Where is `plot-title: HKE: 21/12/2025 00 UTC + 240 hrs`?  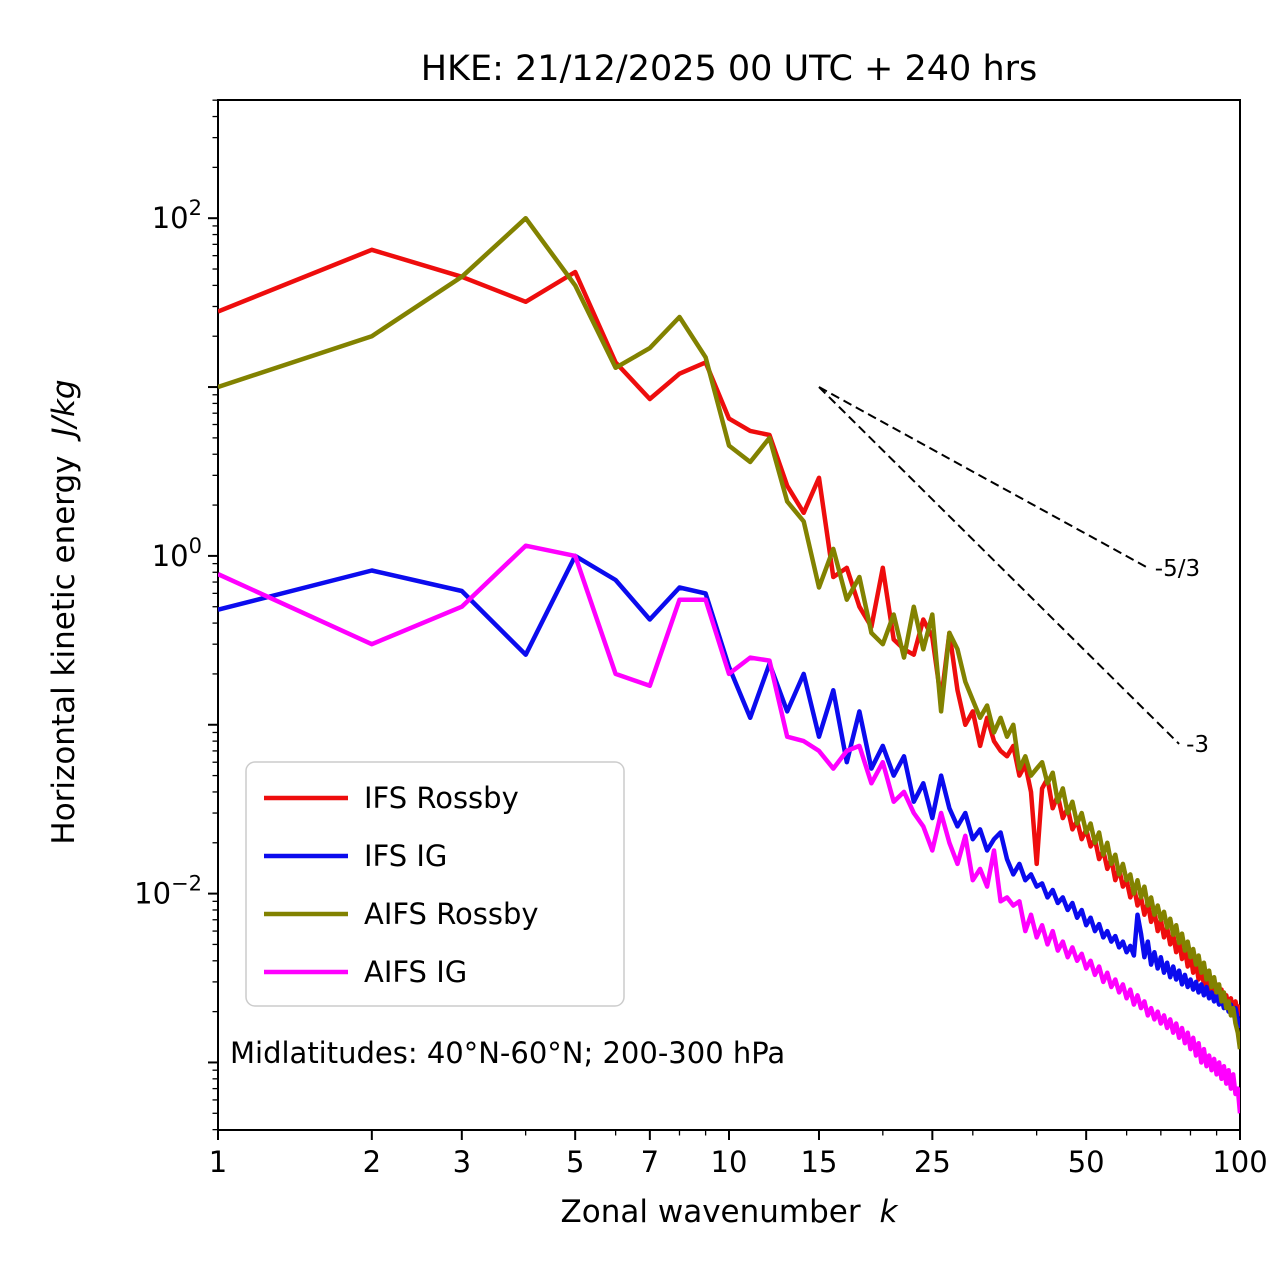 plot-title: HKE: 21/12/2025 00 UTC + 240 hrs is located at coordinates (729, 69).